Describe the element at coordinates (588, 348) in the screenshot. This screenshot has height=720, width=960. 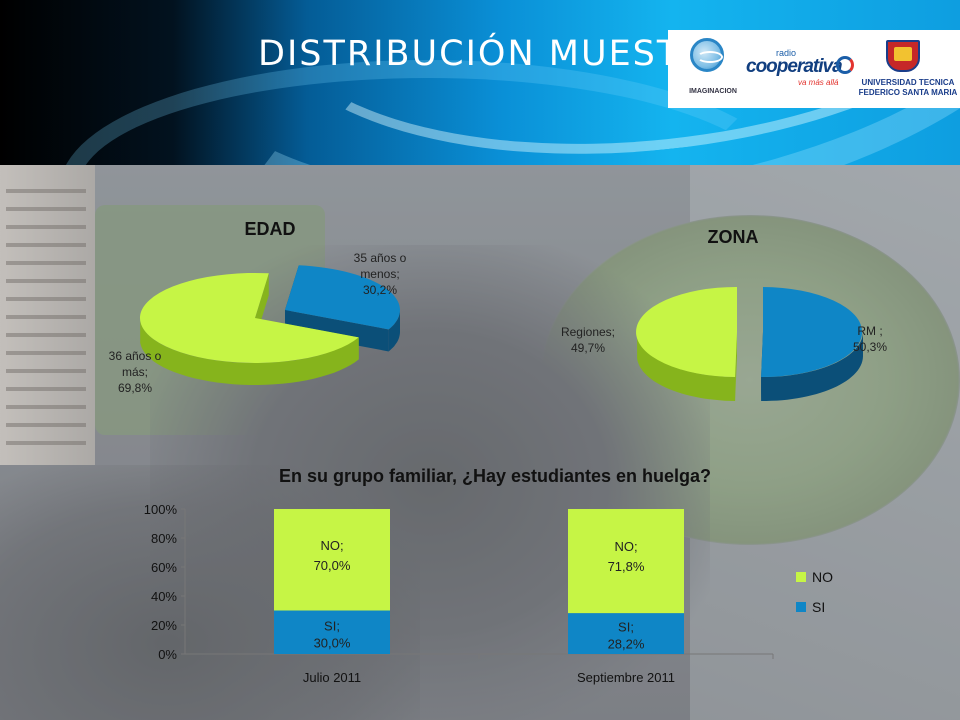
I see `zona-slice-label: 49,7%` at that location.